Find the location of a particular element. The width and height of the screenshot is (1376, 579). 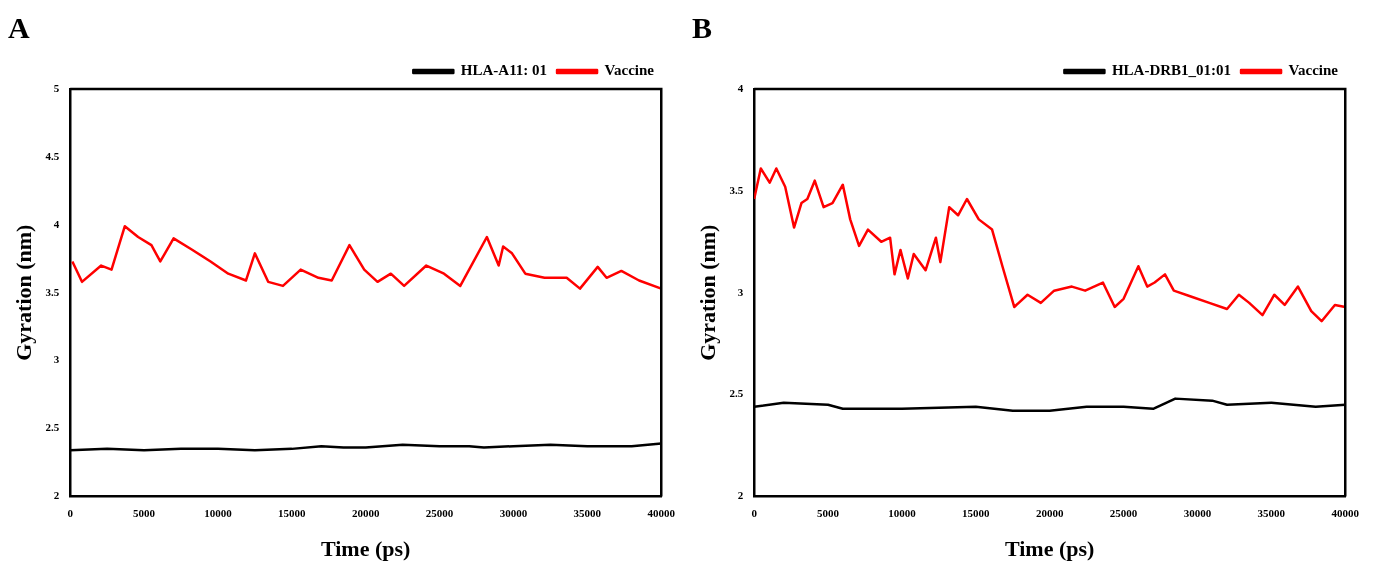

y-tick-label: 4.5 is located at coordinates (52, 155).